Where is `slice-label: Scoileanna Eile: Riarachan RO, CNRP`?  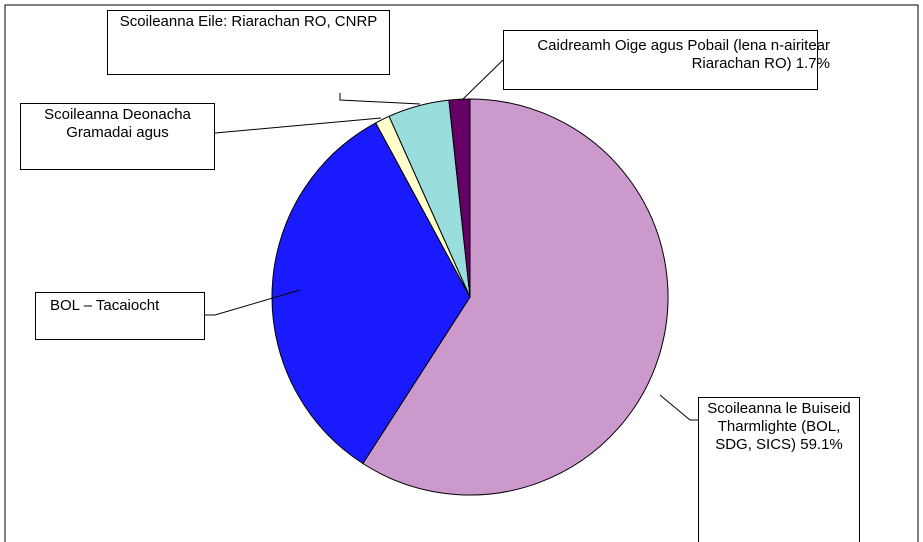 slice-label: Scoileanna Eile: Riarachan RO, CNRP is located at coordinates (248, 22).